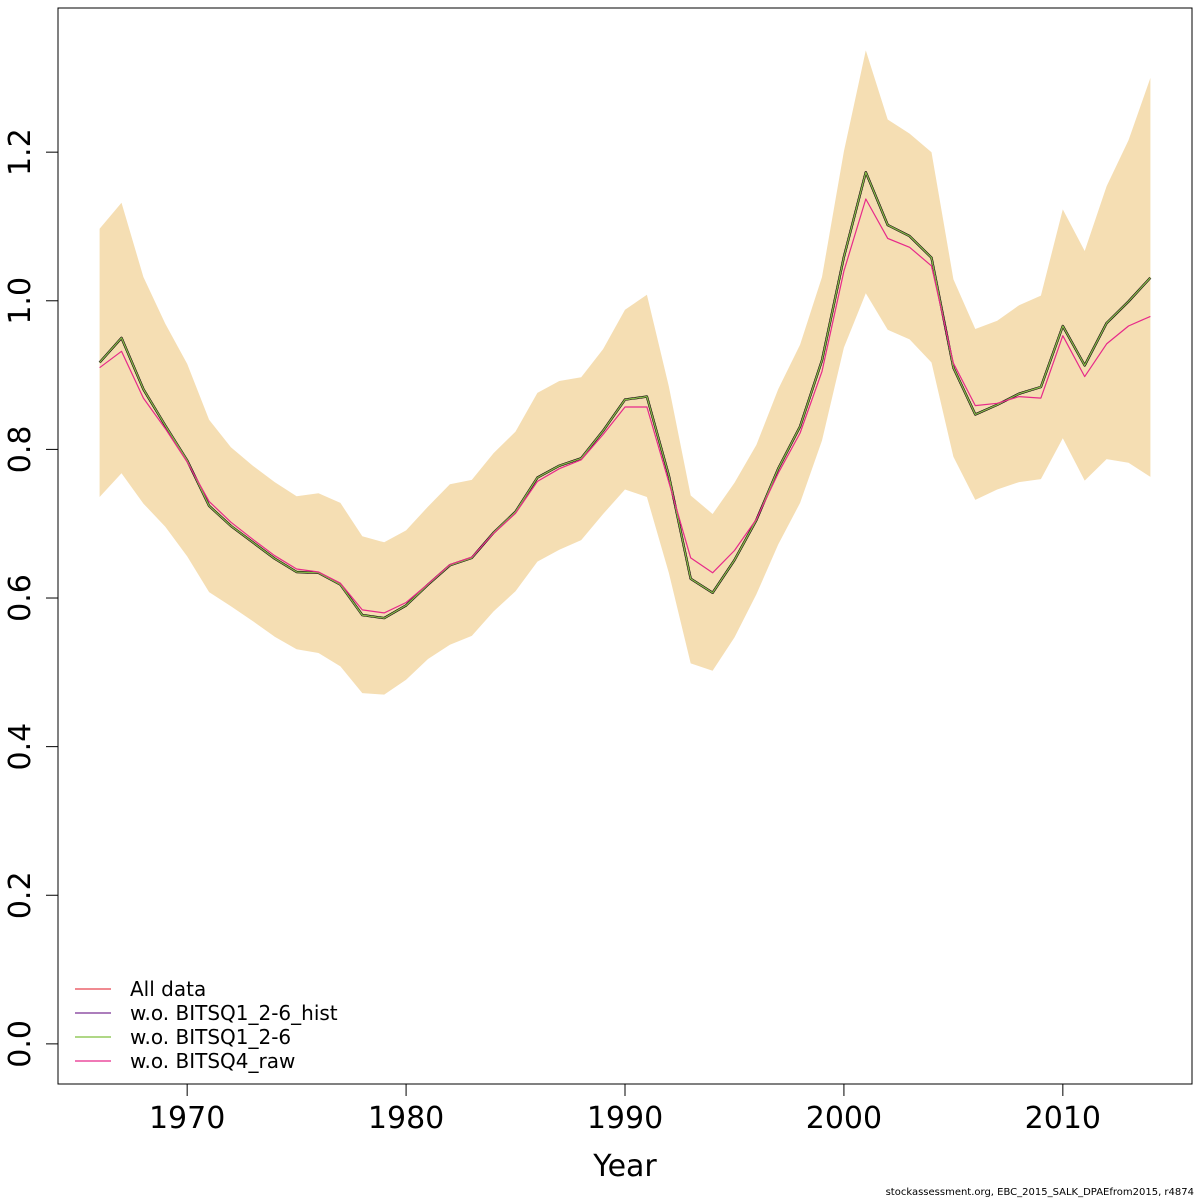 The width and height of the screenshot is (1200, 1200). What do you see at coordinates (20, 598) in the screenshot?
I see `y-tick-label: 0.6` at bounding box center [20, 598].